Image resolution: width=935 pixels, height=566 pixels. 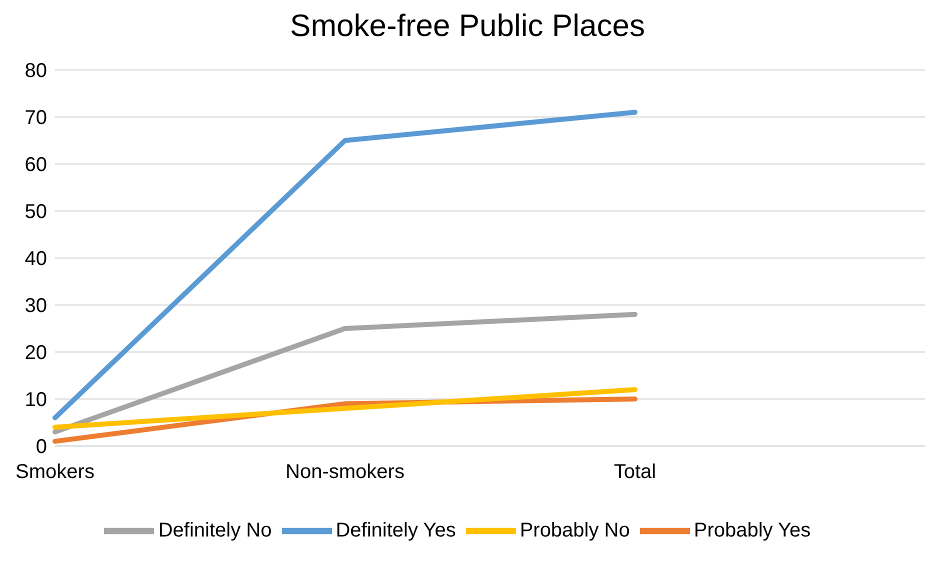 I want to click on y-tick-label: 70, so click(x=35, y=118).